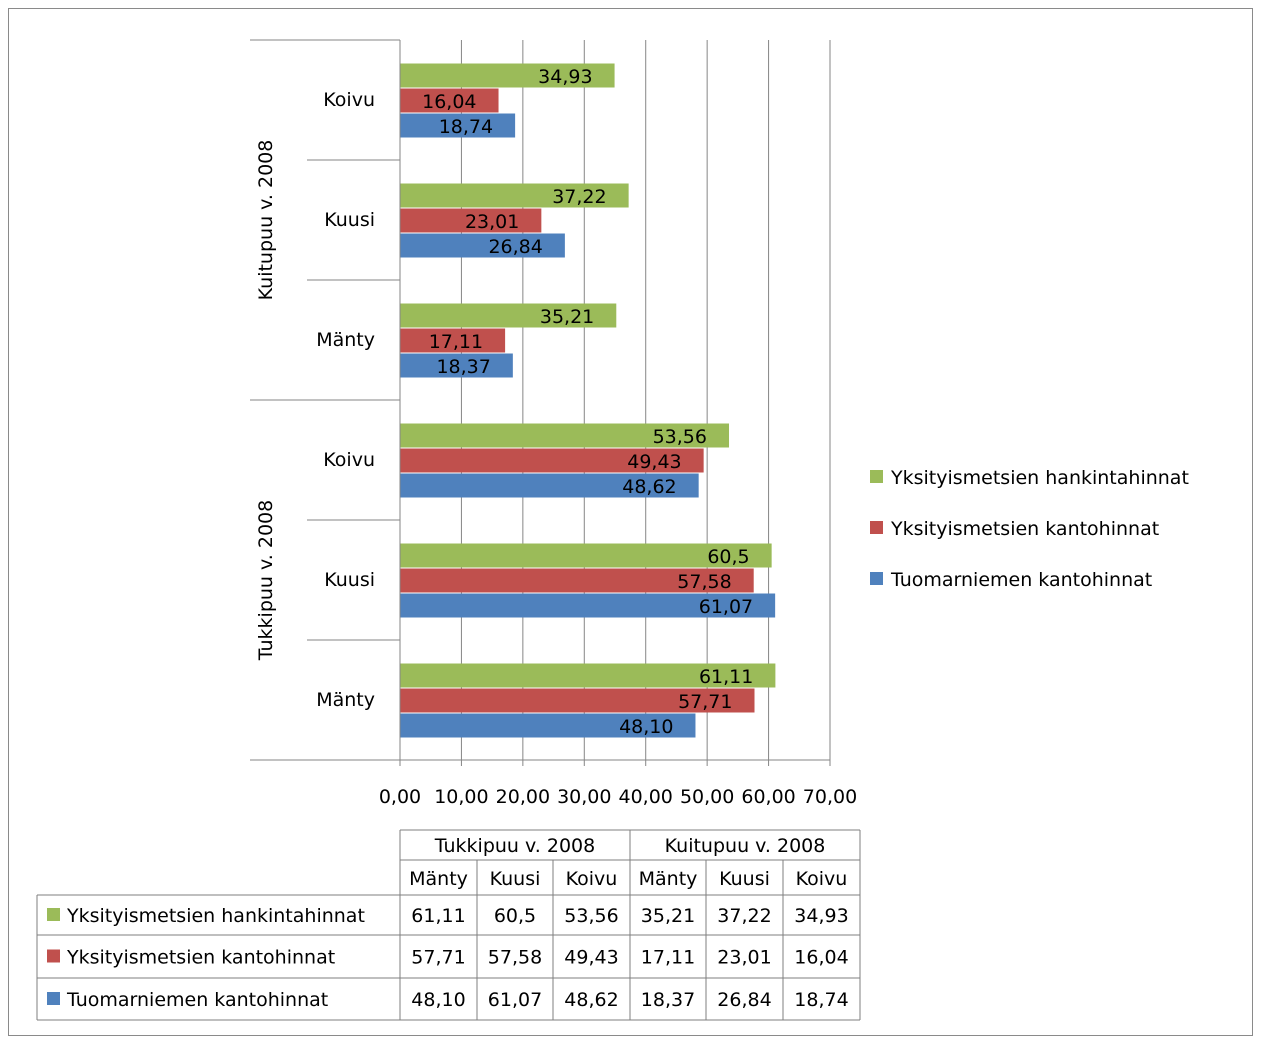 Image resolution: width=1263 pixels, height=1041 pixels. Describe the element at coordinates (704, 582) in the screenshot. I see `data-label: 57,58` at that location.